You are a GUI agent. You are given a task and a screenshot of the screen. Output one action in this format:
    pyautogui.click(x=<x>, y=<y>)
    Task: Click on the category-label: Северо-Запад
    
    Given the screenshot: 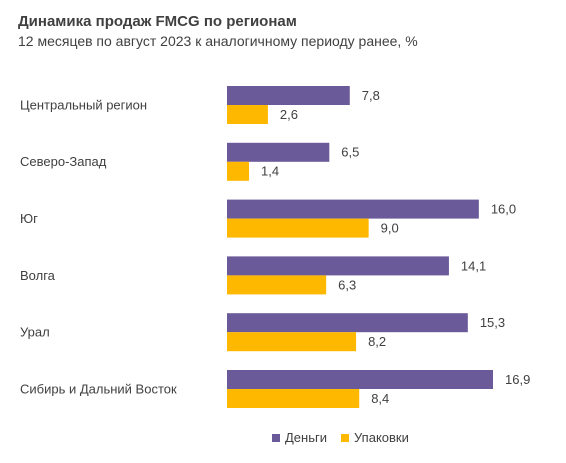 What is the action you would take?
    pyautogui.click(x=63, y=161)
    